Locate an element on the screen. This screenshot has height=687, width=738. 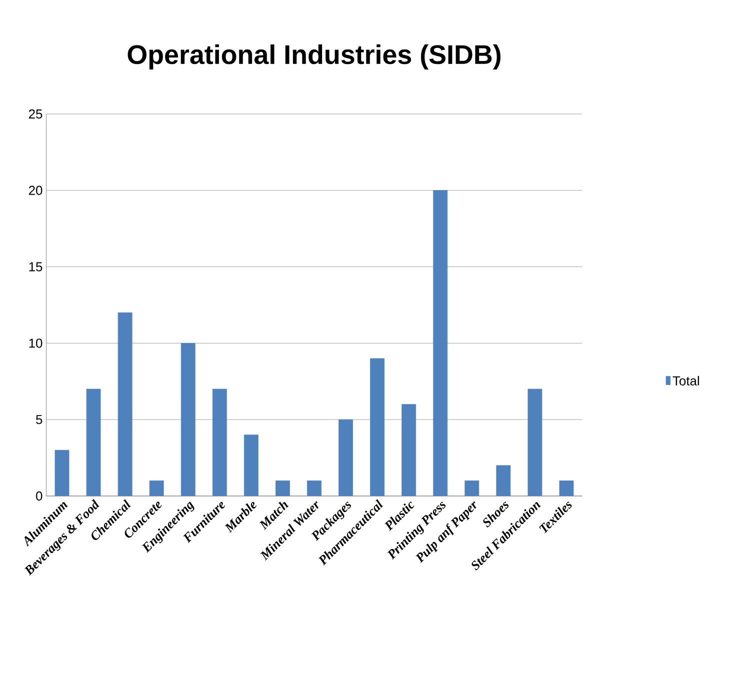
y-tick-label: 0 is located at coordinates (39, 496).